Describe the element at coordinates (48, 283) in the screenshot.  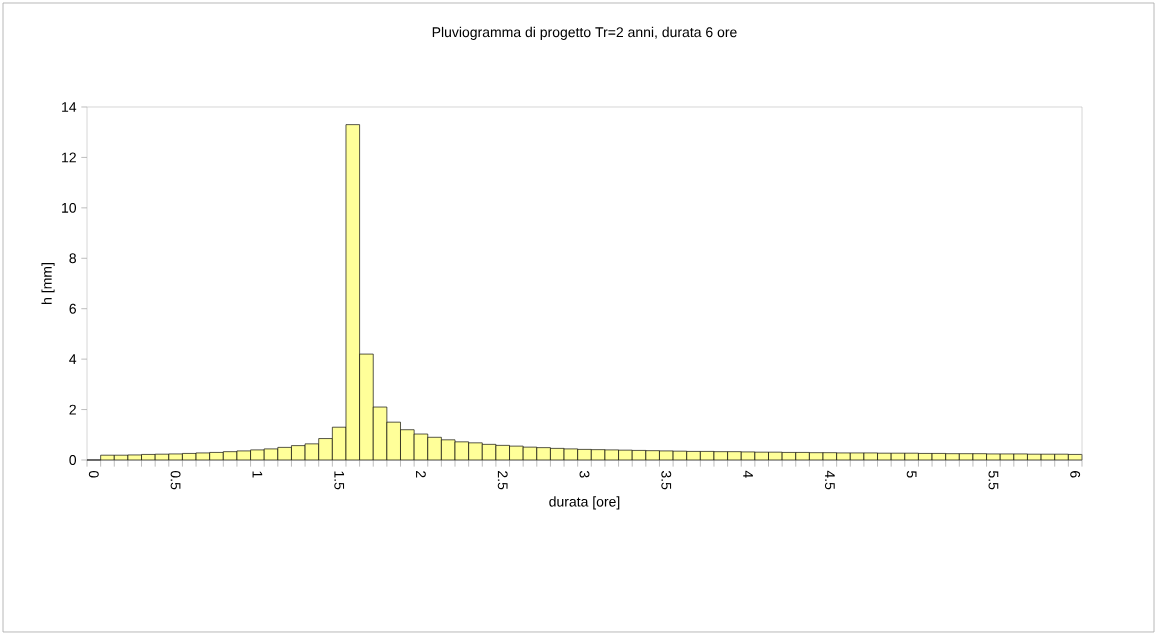
I see `y-axis-title: h [mm]` at that location.